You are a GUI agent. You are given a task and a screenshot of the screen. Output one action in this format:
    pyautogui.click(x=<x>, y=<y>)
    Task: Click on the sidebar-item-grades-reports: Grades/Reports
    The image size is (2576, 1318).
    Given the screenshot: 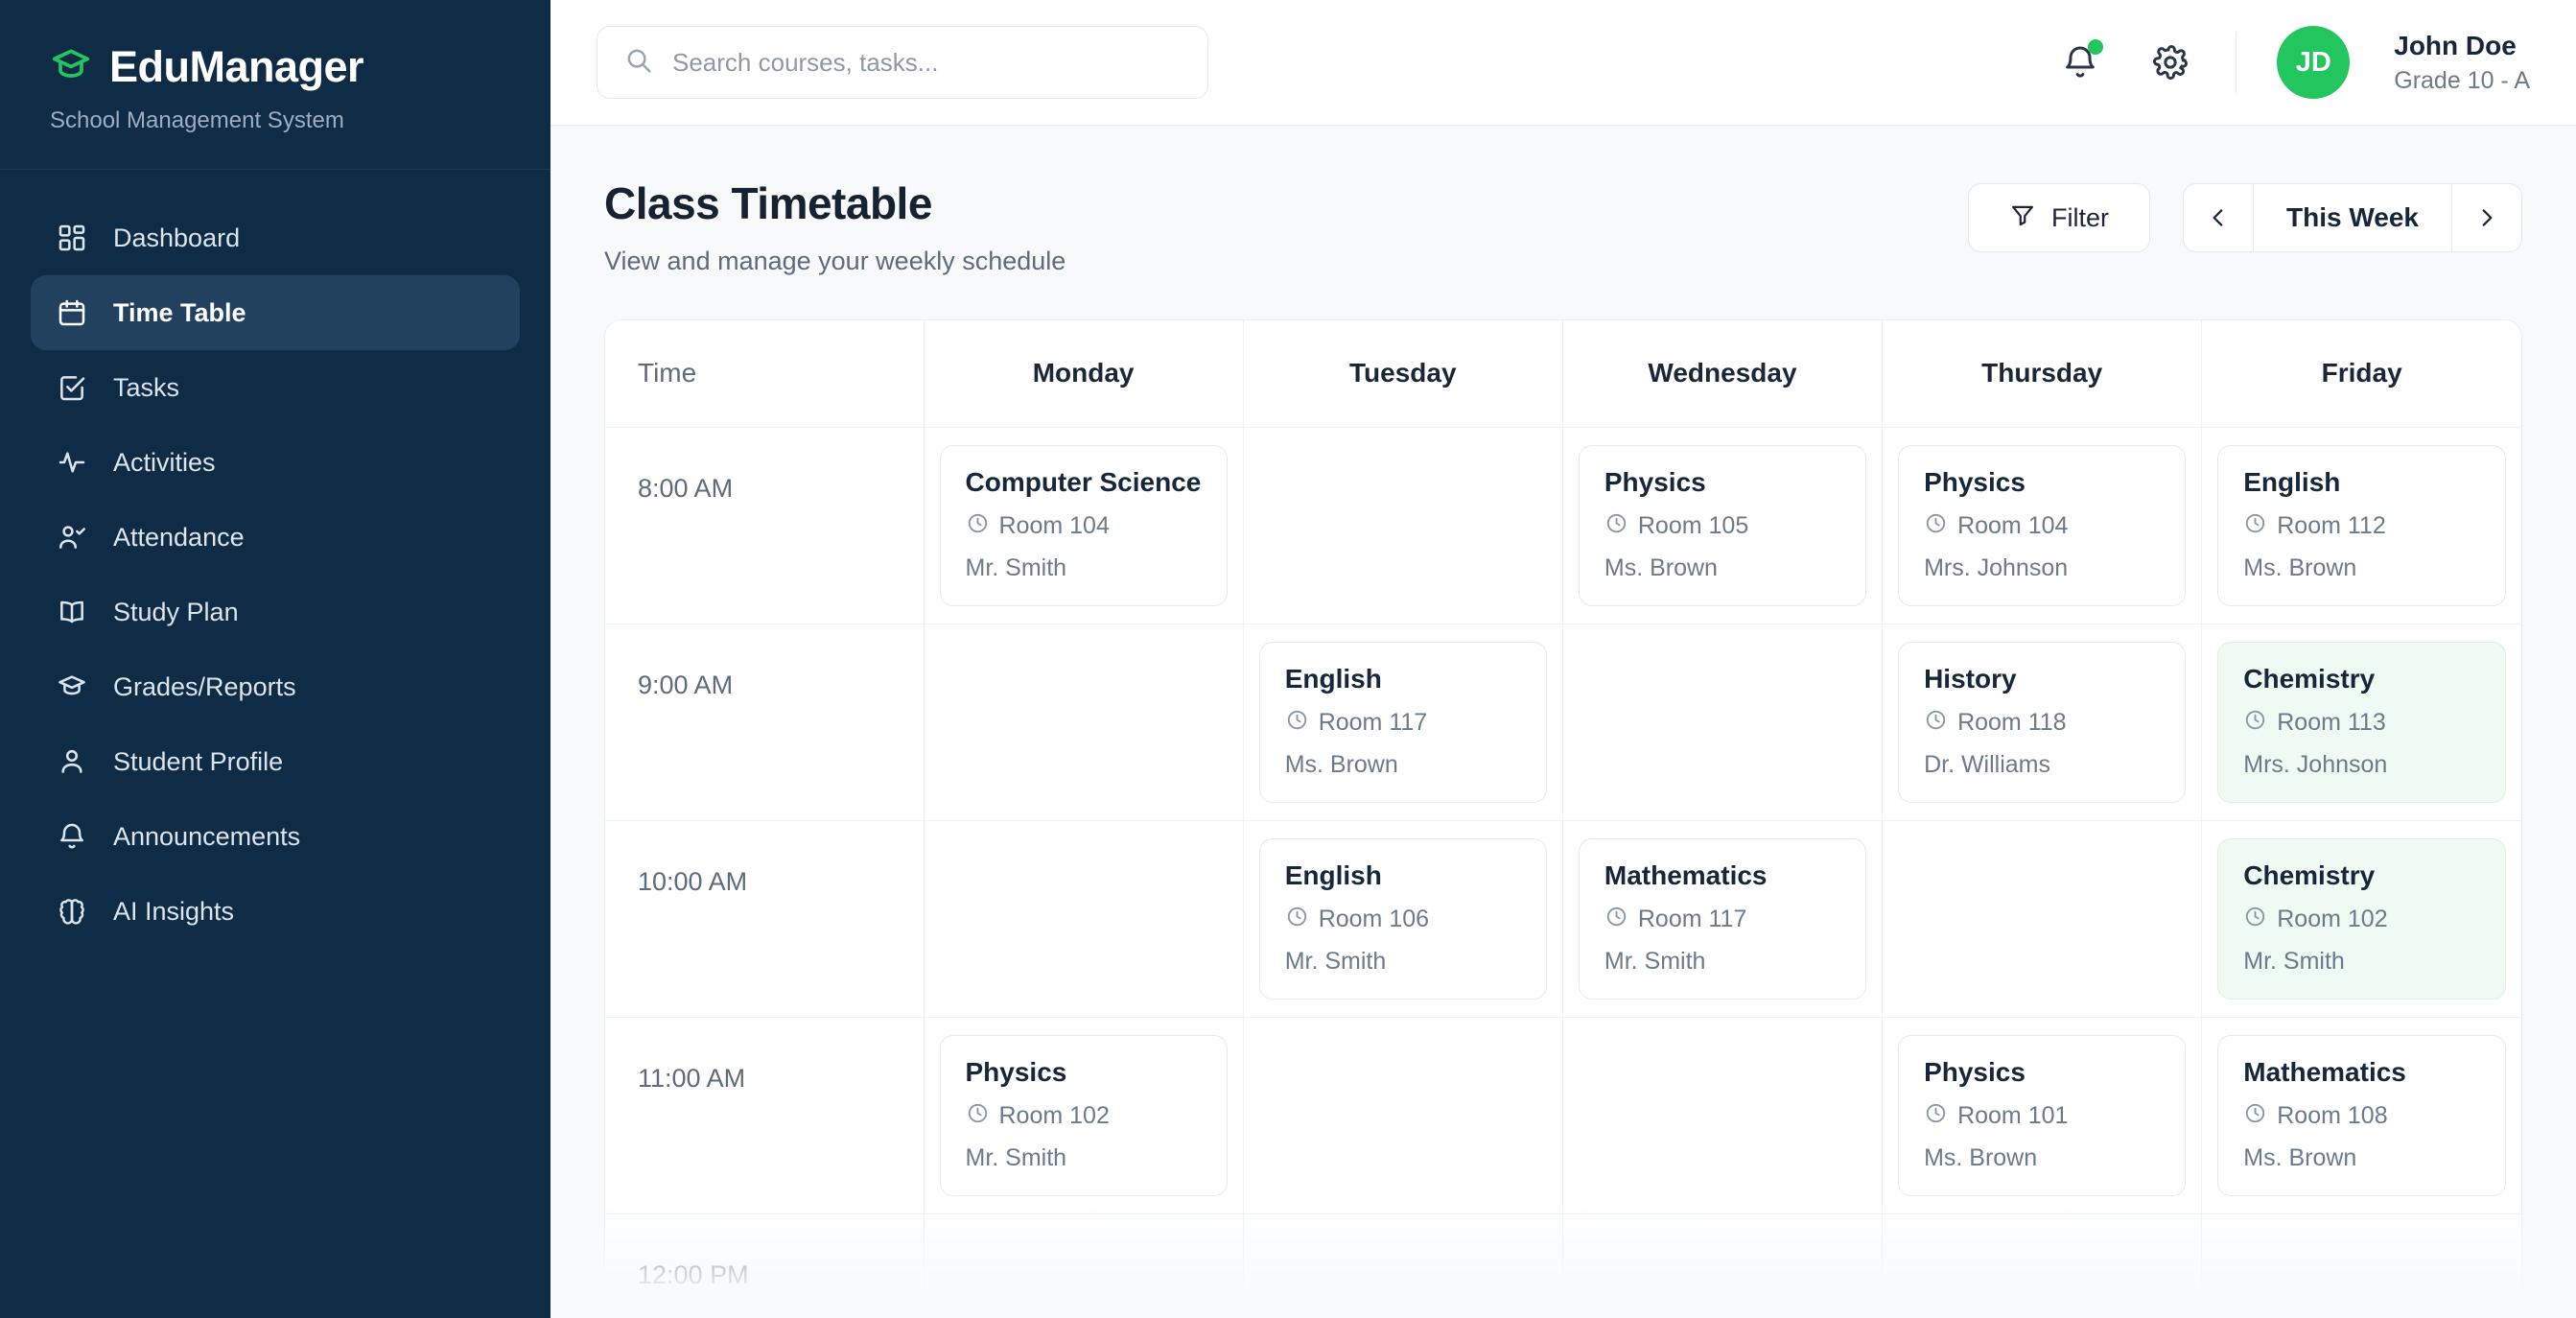 What is the action you would take?
    pyautogui.click(x=275, y=686)
    